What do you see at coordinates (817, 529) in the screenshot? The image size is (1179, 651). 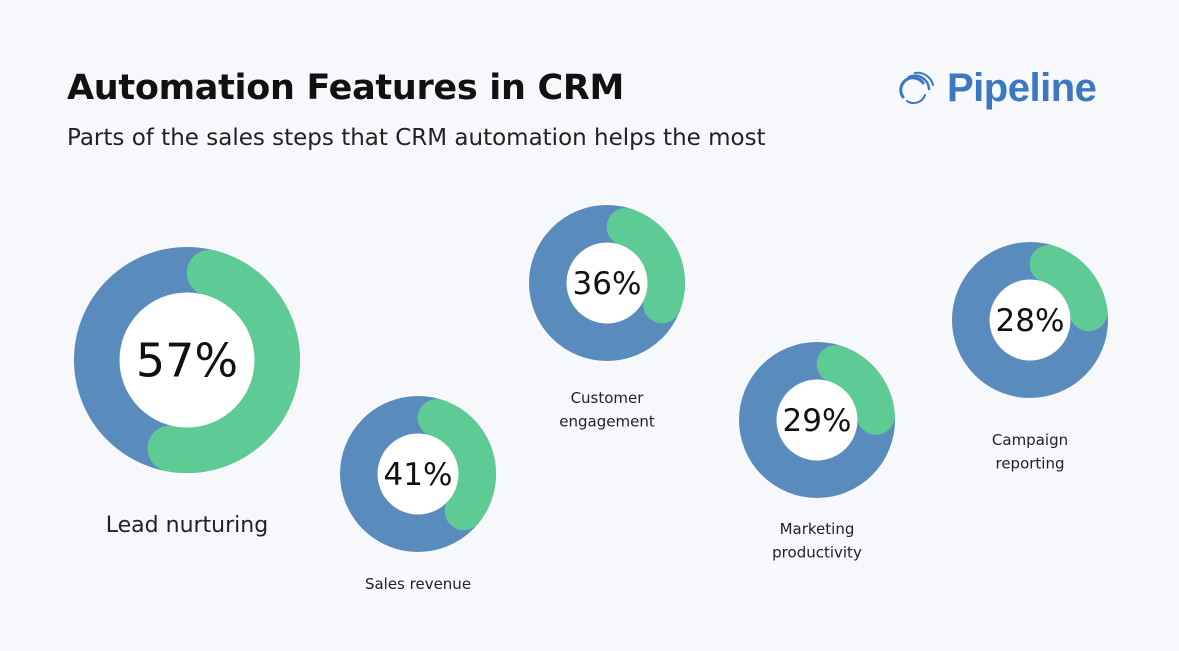 I see `donut-category-label: Marketing` at bounding box center [817, 529].